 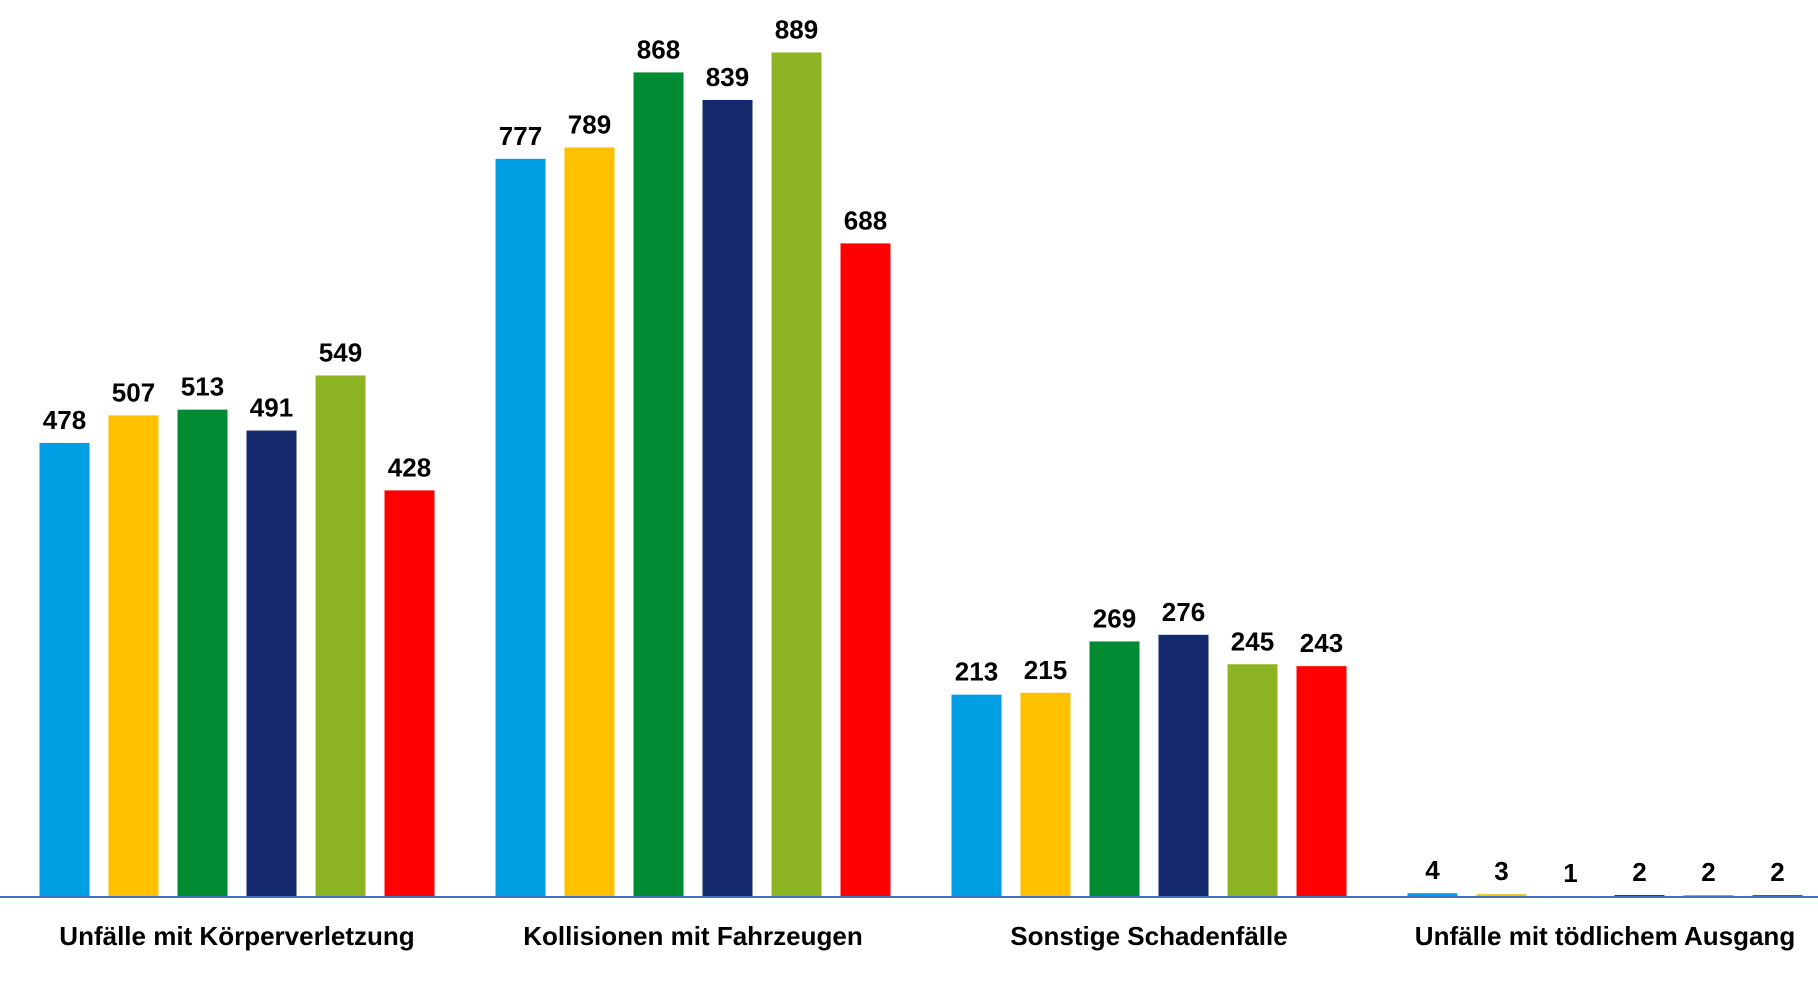 I want to click on value-label: 276, so click(x=1183, y=612).